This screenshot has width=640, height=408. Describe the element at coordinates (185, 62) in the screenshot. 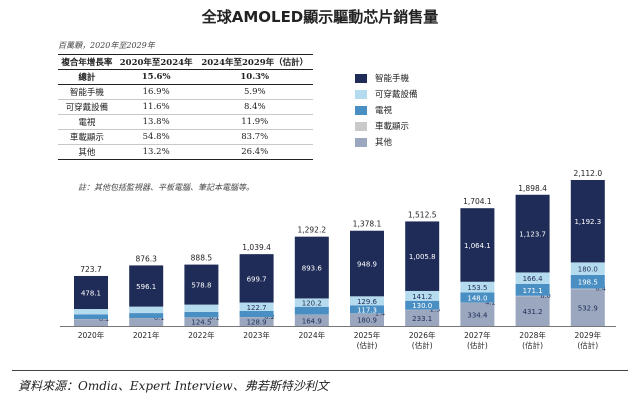

I see `cagr-header-row: 複合年增長率 2020年至2024年 2024年至2029年（估計）` at that location.